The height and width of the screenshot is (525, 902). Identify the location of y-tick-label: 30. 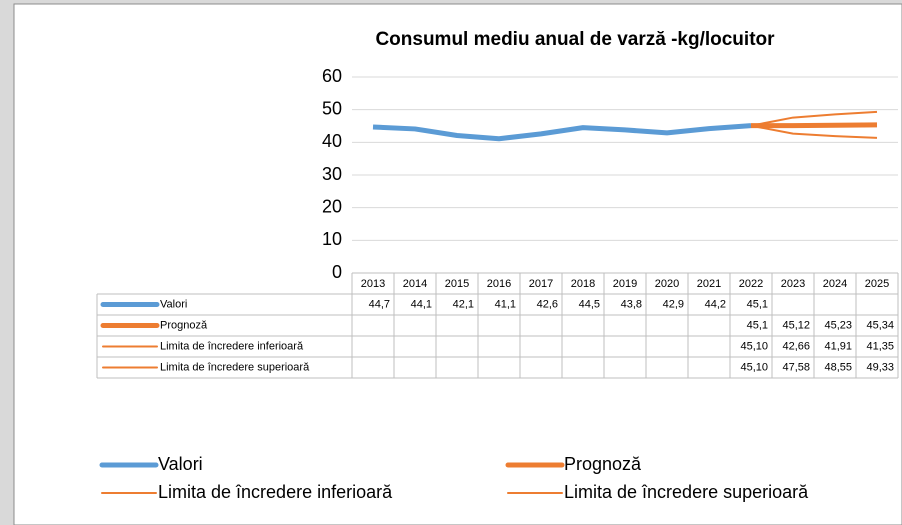
(332, 174).